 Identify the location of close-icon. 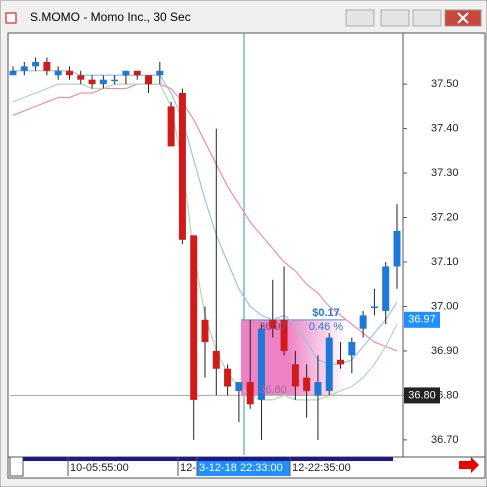
(463, 18).